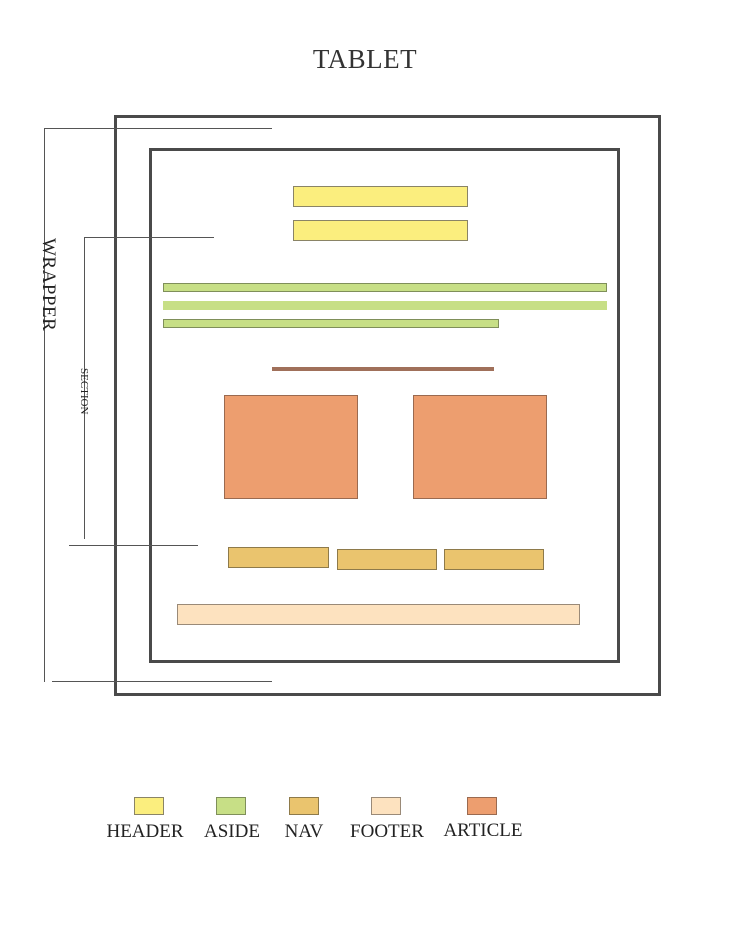 The image size is (730, 944). What do you see at coordinates (133, 545) in the screenshot?
I see `section-bracket-bottom` at bounding box center [133, 545].